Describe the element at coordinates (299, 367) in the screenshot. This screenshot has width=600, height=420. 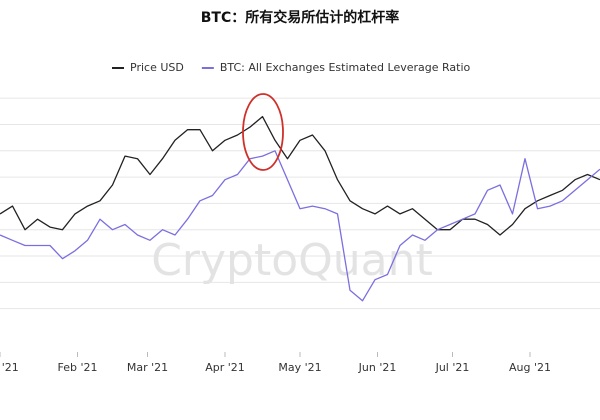
I see `x-tick-label: May '21` at that location.